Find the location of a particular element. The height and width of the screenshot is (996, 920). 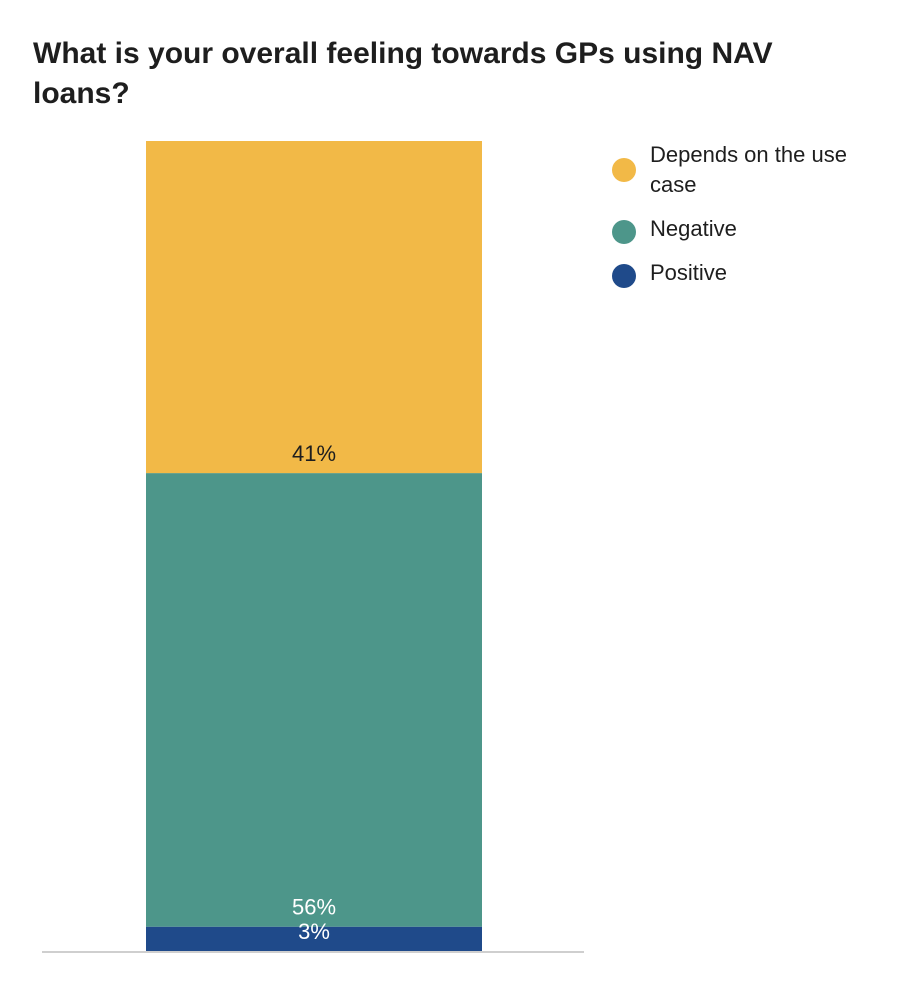

legend-item-positive: Positive is located at coordinates (742, 273).